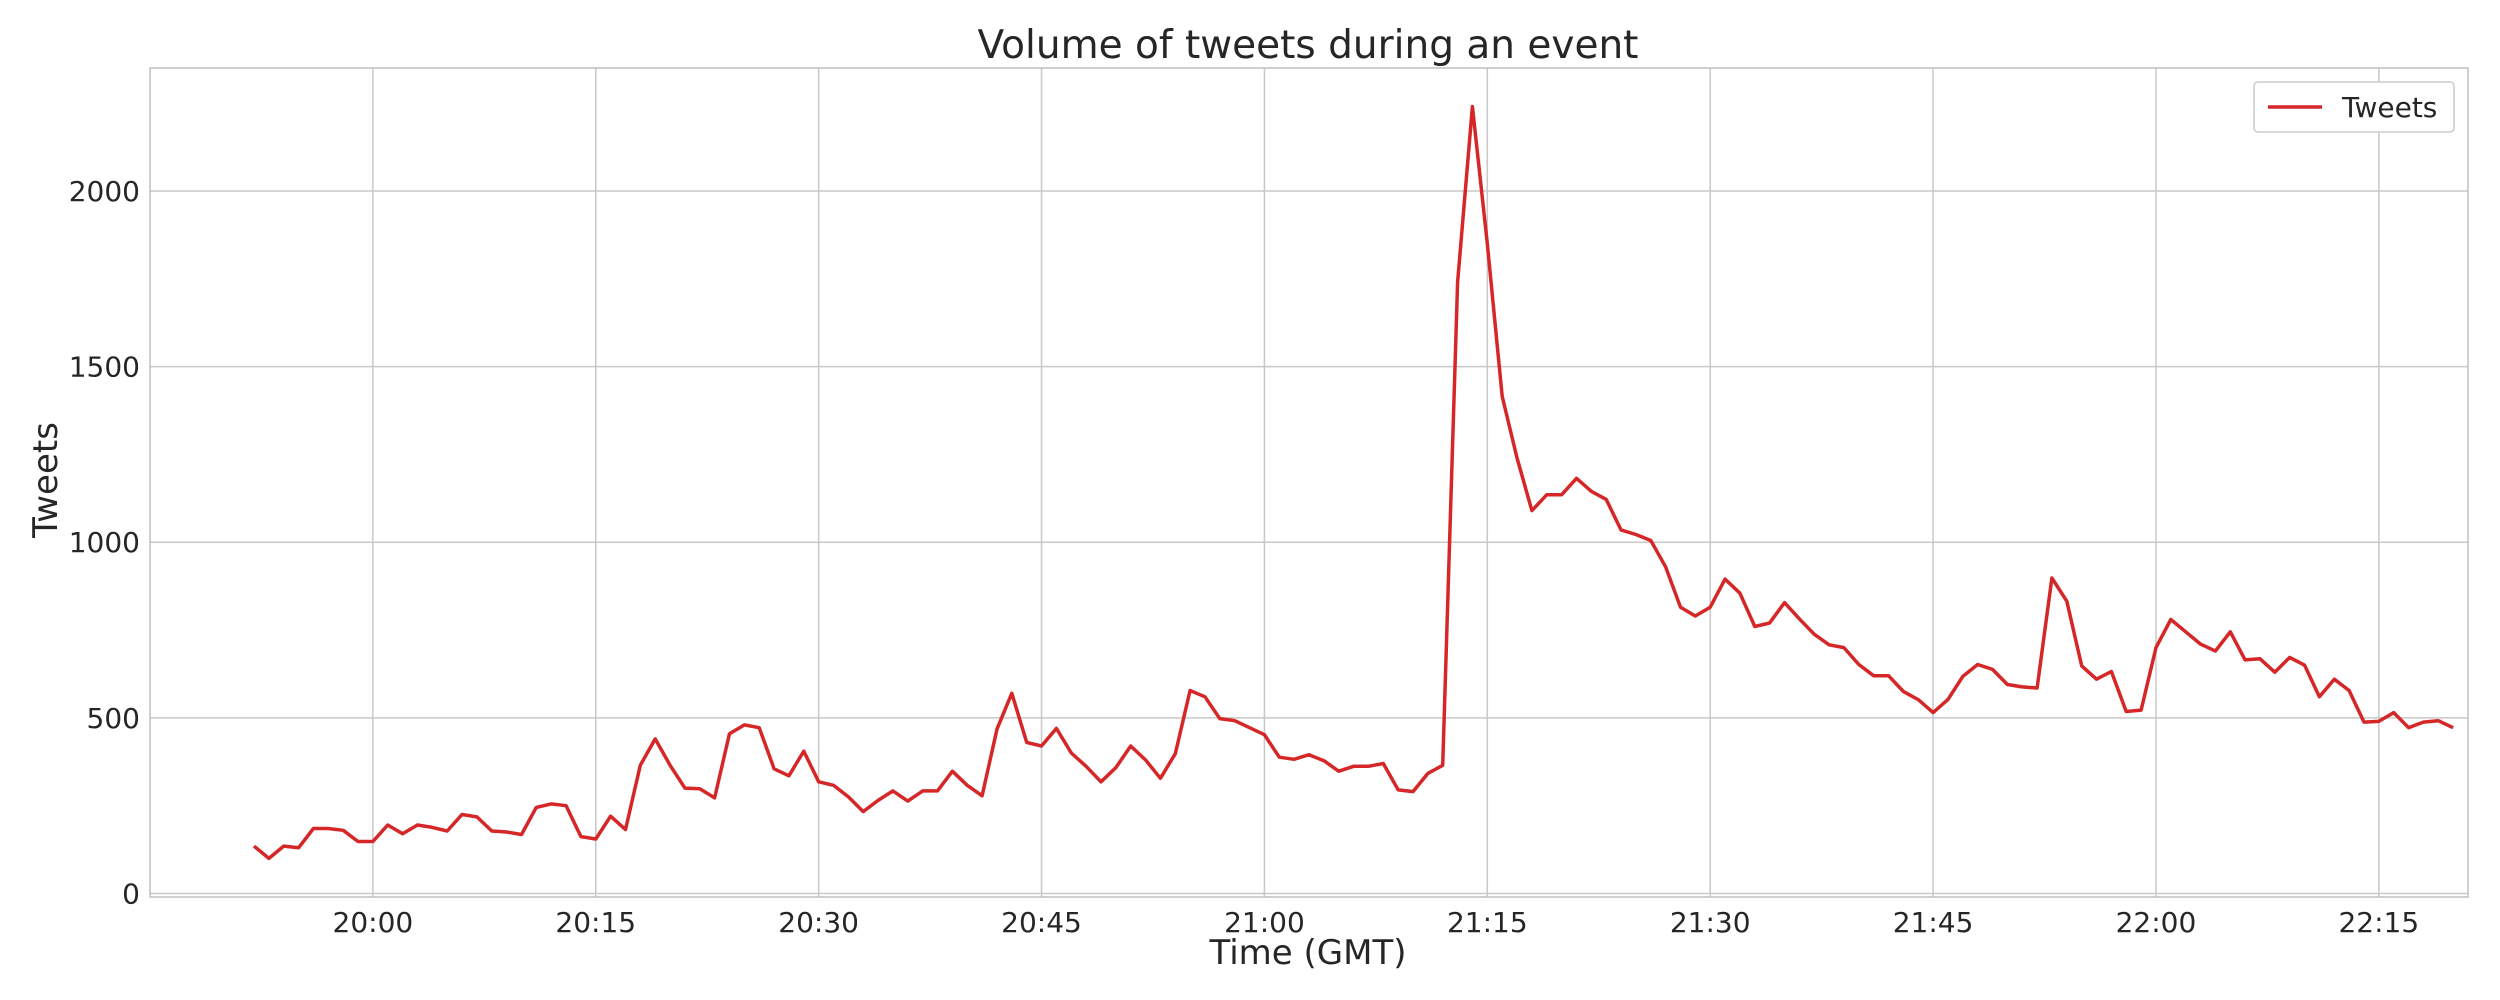  What do you see at coordinates (818, 922) in the screenshot?
I see `x-tick-label: 20:30` at bounding box center [818, 922].